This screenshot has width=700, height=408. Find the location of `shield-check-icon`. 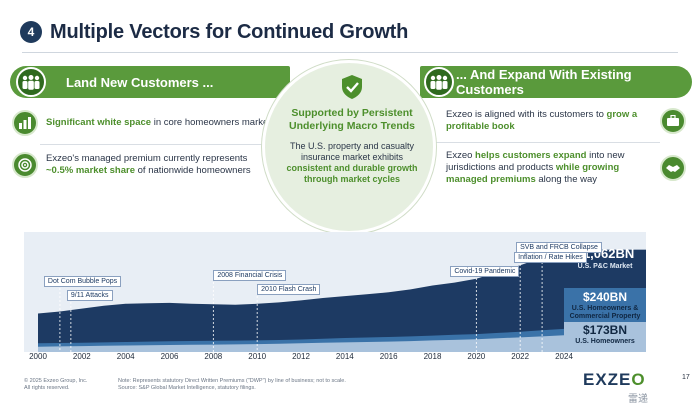

shield-check-icon is located at coordinates (352, 87).